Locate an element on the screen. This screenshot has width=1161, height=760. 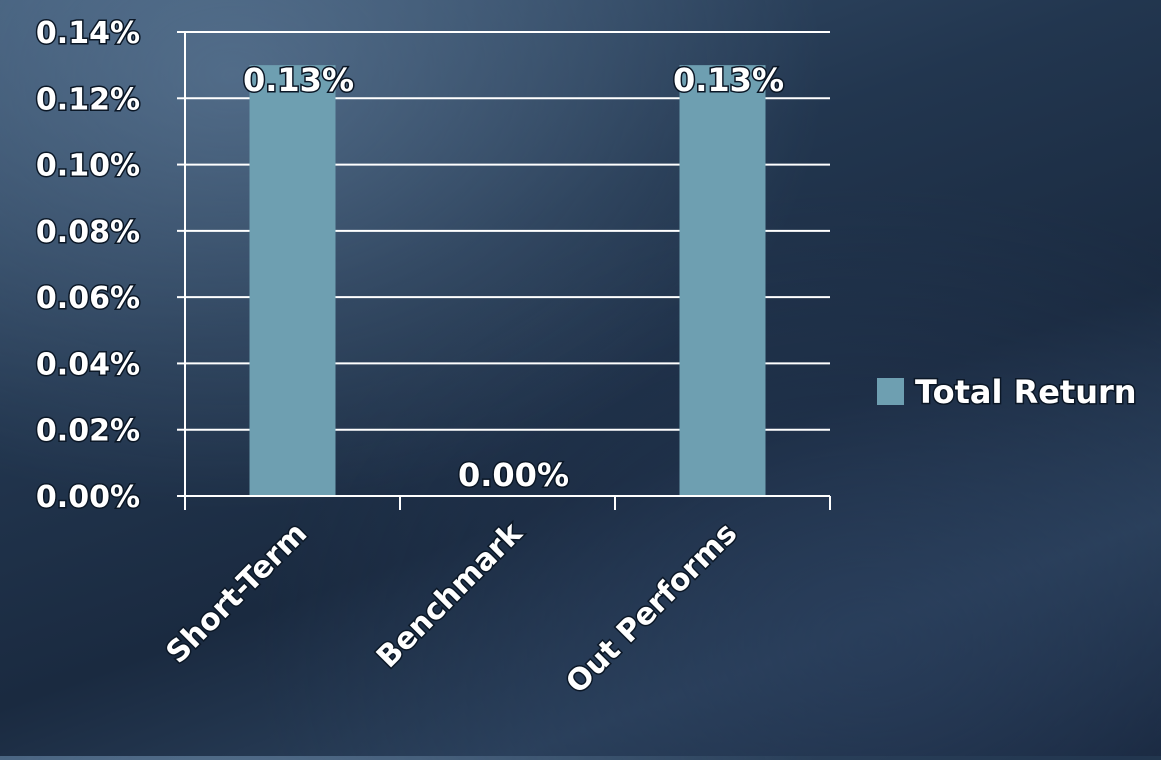
y-tick-label: 0.14% is located at coordinates (88, 33).